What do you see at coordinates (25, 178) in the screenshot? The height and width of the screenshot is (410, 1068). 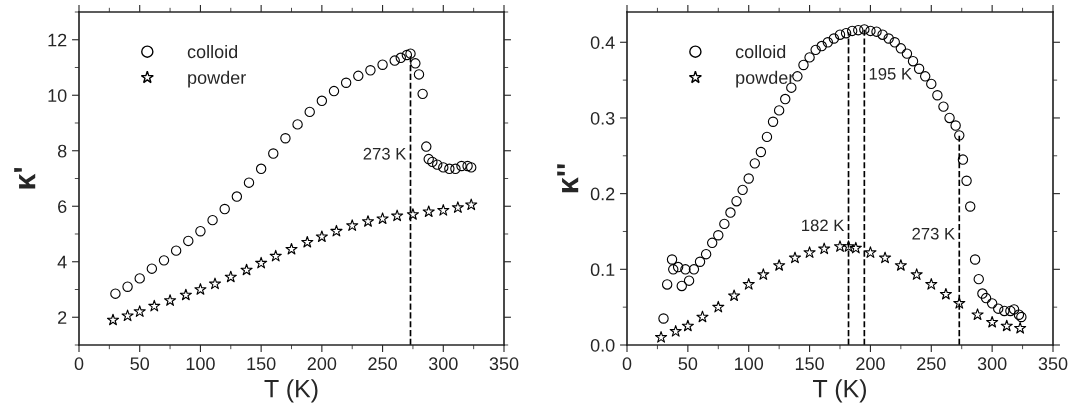 I see `y-axis-title: κ'` at bounding box center [25, 178].